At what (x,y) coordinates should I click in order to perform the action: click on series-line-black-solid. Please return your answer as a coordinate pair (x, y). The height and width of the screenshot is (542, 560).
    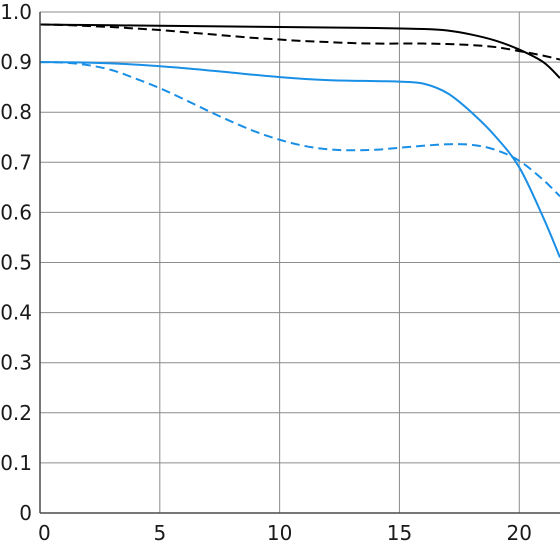
    Looking at the image, I should click on (299, 51).